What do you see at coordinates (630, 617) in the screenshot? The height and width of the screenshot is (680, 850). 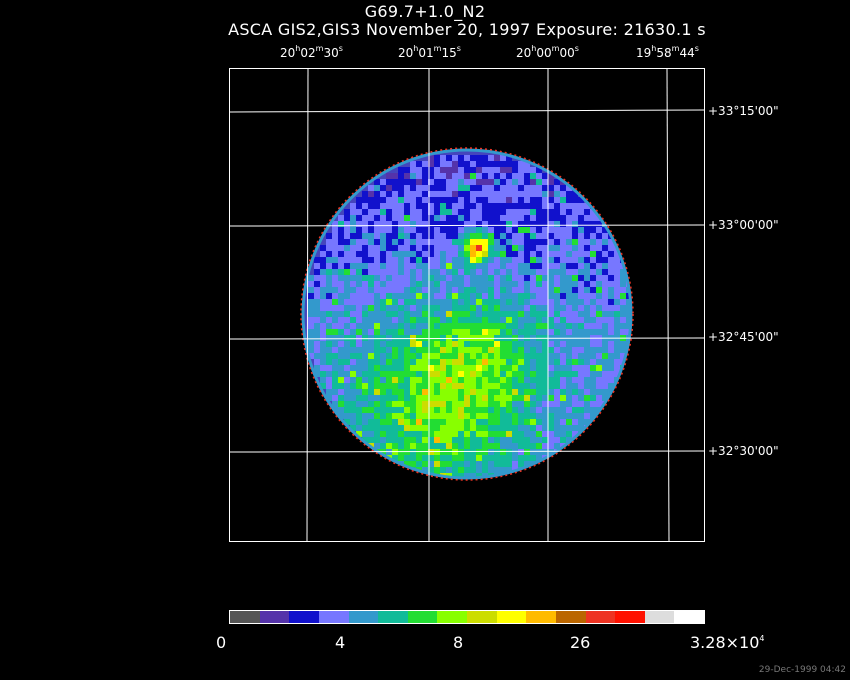 I see `color-swatch` at bounding box center [630, 617].